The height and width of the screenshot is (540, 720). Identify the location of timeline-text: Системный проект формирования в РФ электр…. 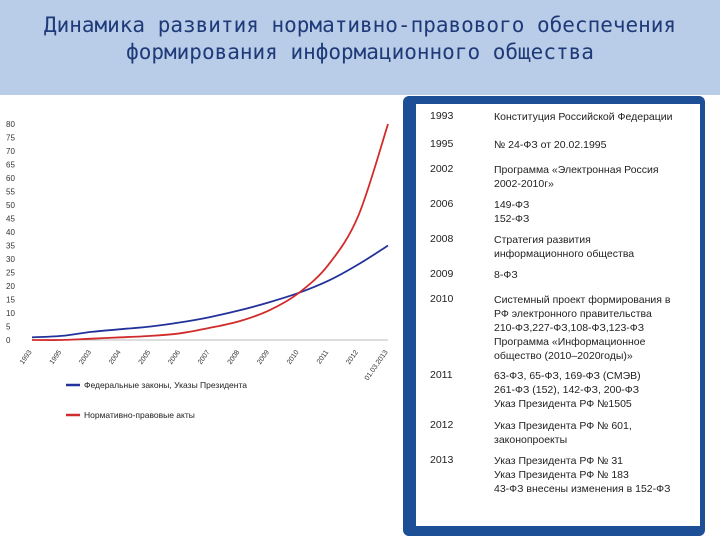
(590, 325).